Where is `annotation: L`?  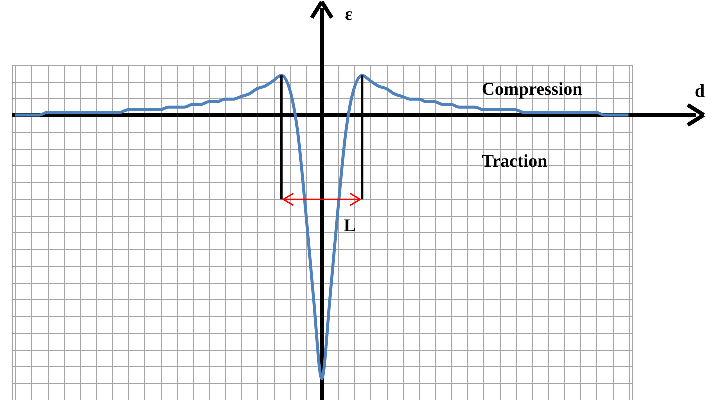
annotation: L is located at coordinates (350, 226).